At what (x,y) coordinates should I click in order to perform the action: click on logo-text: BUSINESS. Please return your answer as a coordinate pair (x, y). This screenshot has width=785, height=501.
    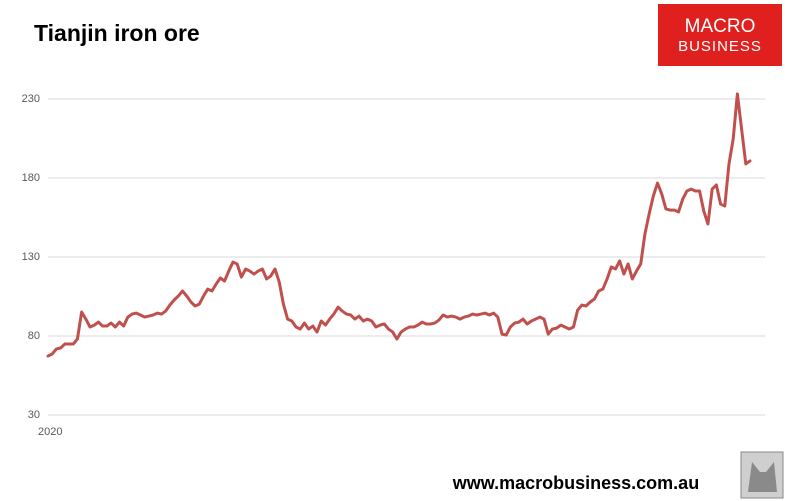
    Looking at the image, I should click on (720, 46).